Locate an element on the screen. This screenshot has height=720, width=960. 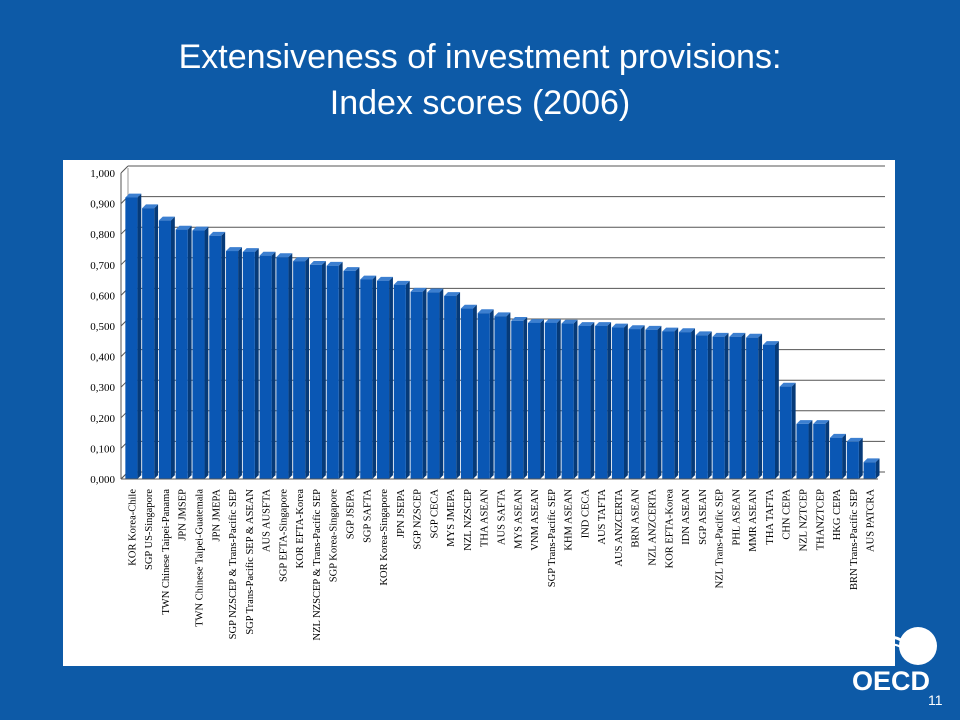
y-tick-label: 0,100 is located at coordinates (102, 449).